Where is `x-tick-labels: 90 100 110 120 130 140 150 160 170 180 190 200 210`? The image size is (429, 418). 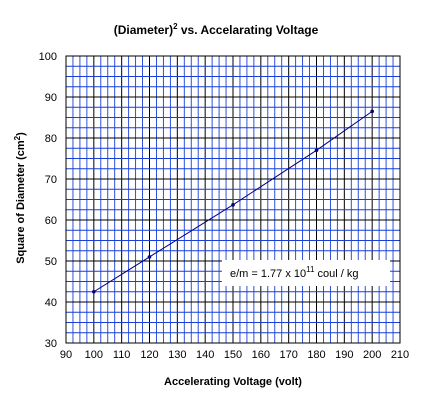
x-tick-labels: 90 100 110 120 130 140 150 160 170 180 190 200 210 is located at coordinates (234, 355).